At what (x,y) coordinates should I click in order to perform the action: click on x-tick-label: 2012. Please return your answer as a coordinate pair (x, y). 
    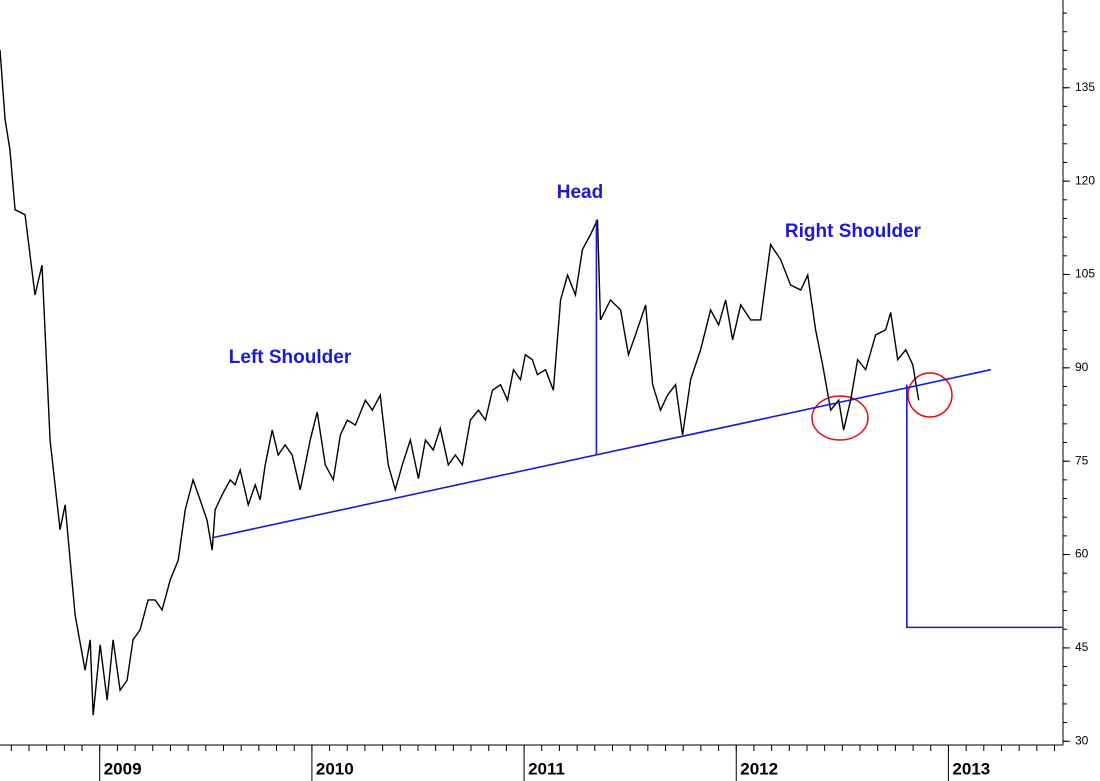
    Looking at the image, I should click on (759, 768).